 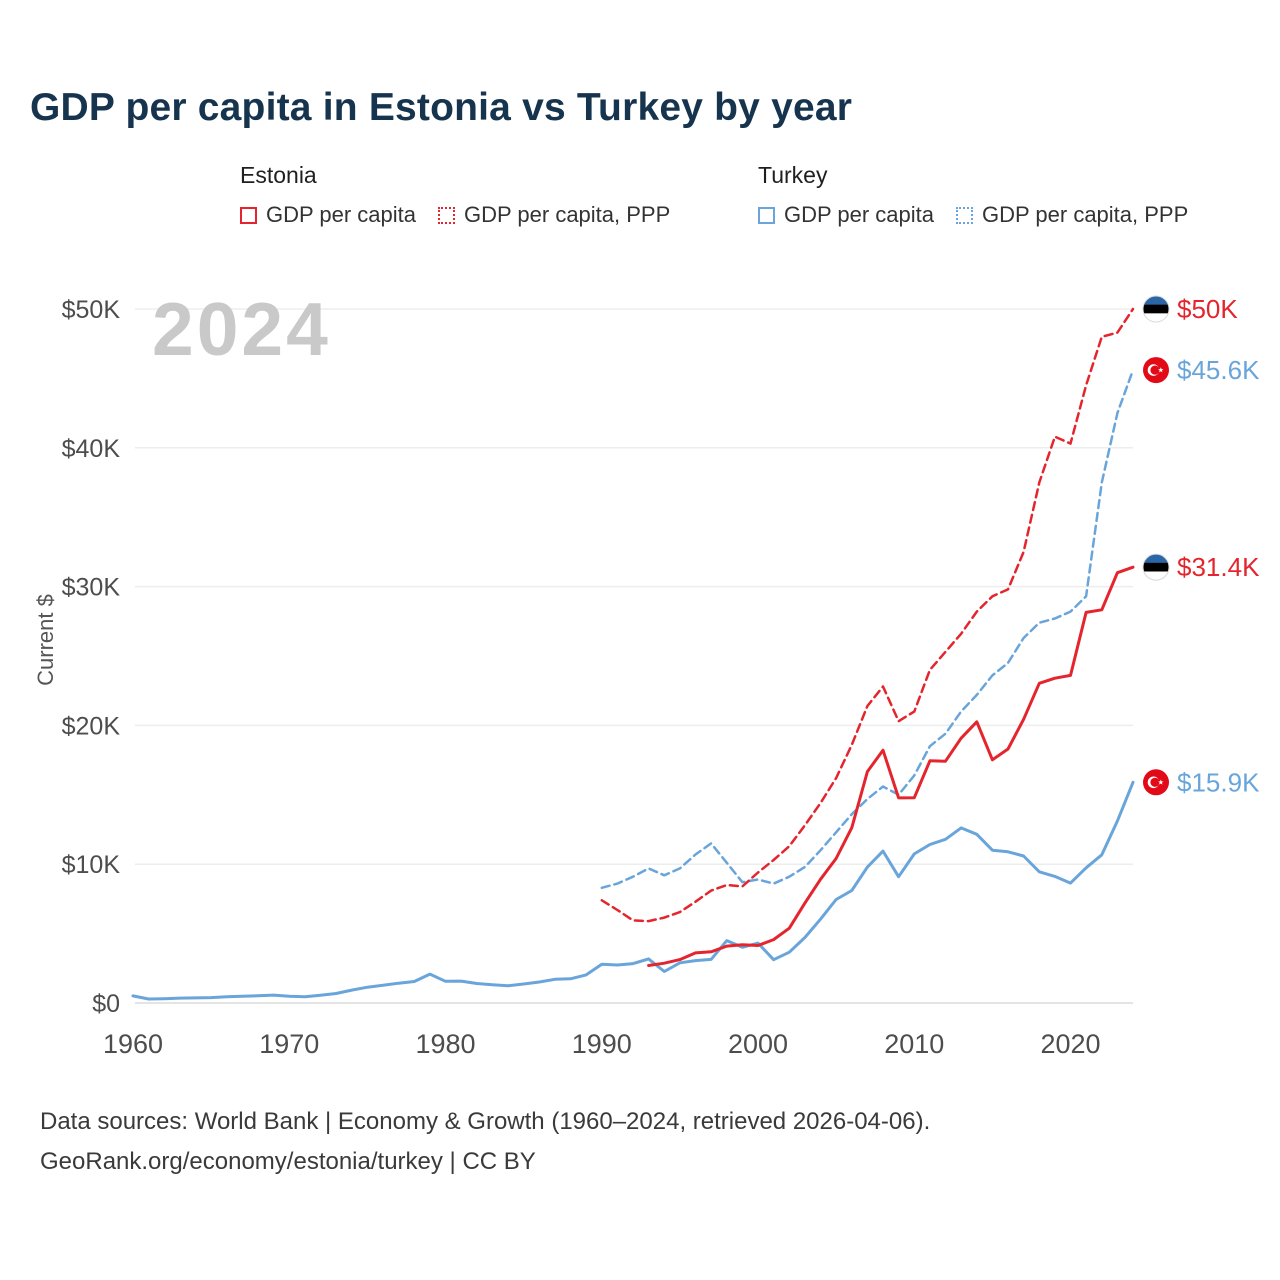 What do you see at coordinates (567, 214) in the screenshot?
I see `legend-label-estonia-gdp-ppp: GDP per capita, PPP` at bounding box center [567, 214].